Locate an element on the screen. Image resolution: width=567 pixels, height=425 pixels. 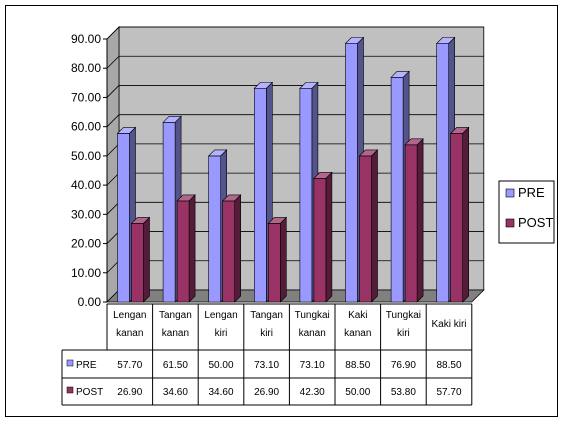
y-tick-label: 60.00 is located at coordinates (86, 127).